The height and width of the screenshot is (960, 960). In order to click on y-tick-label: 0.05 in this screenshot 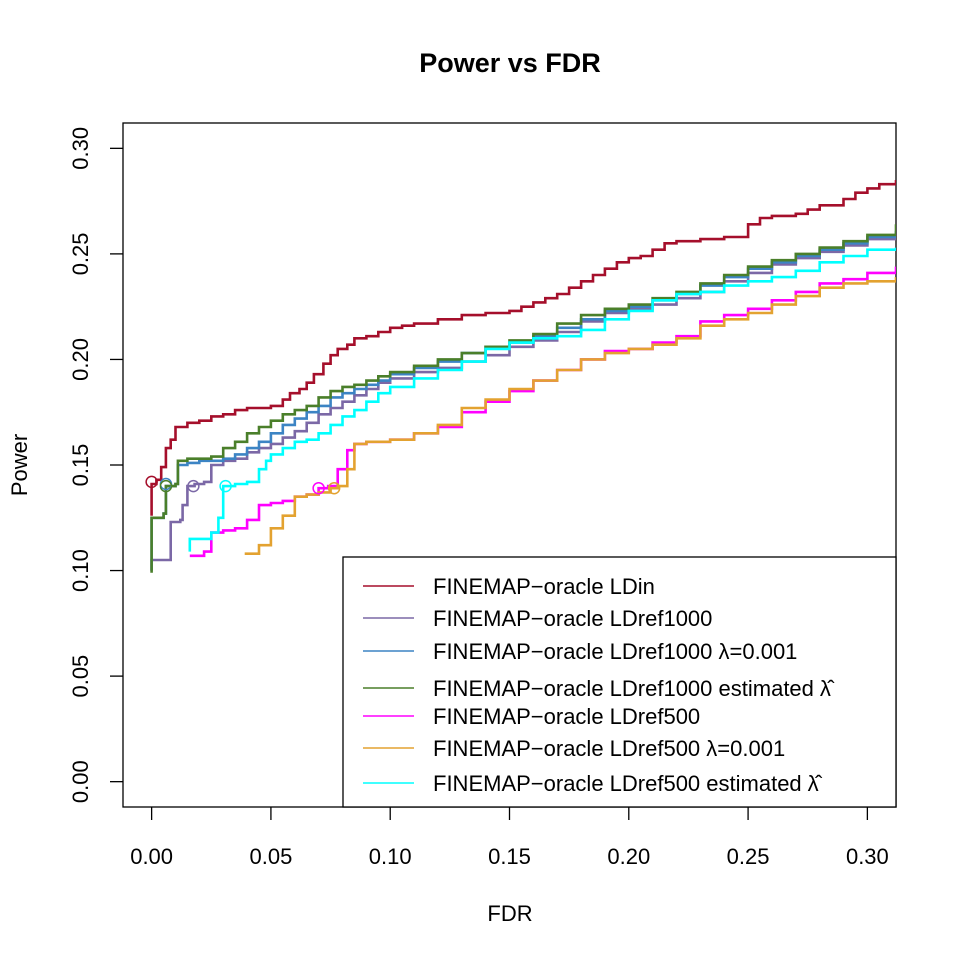, I will do `click(80, 676)`.